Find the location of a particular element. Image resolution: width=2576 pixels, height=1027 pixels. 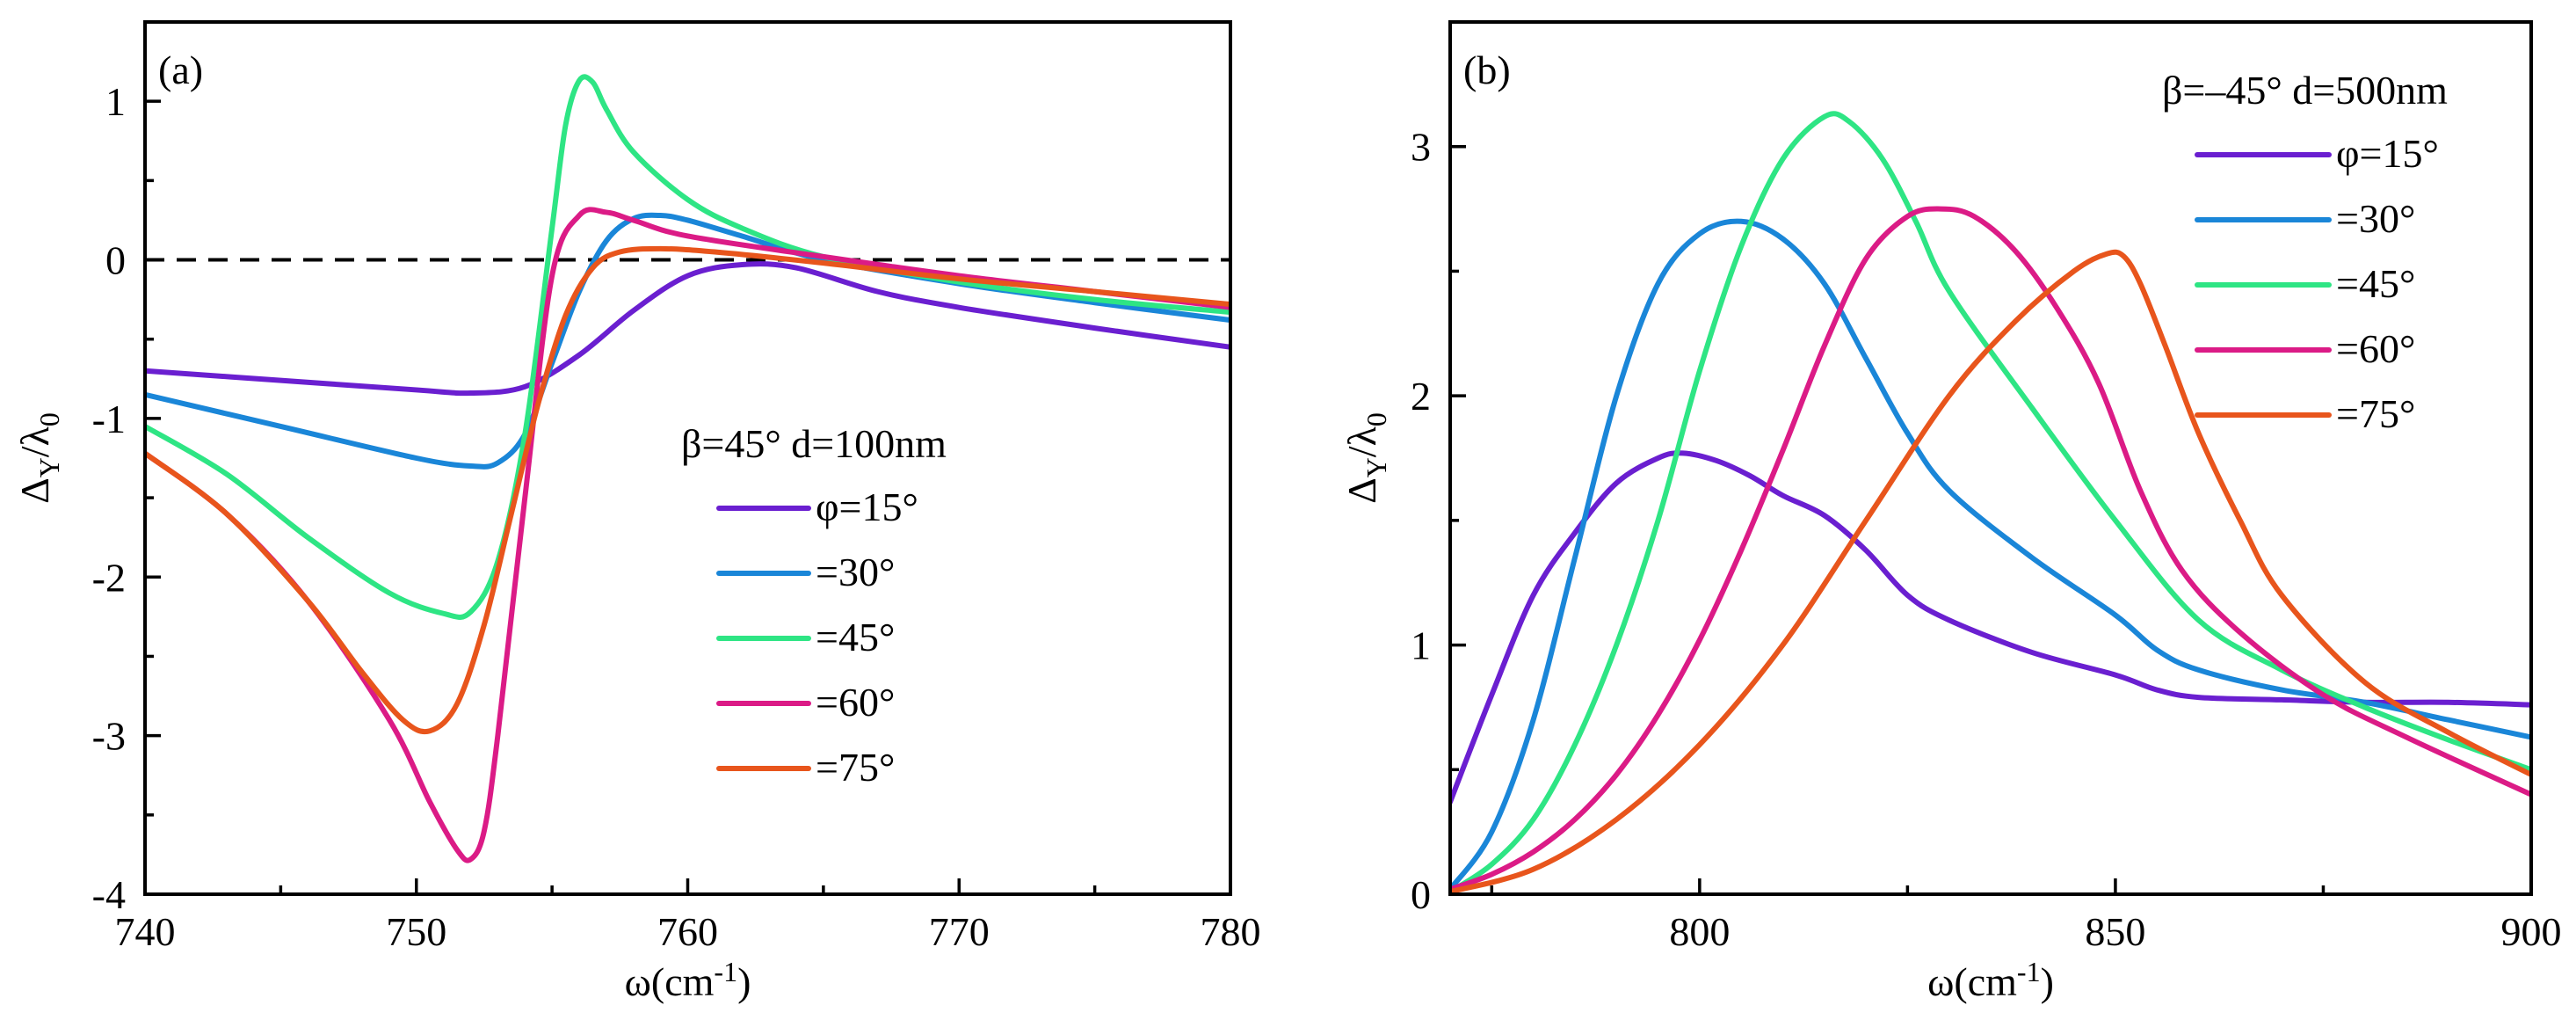

x-tick-label: 780 is located at coordinates (1231, 931).